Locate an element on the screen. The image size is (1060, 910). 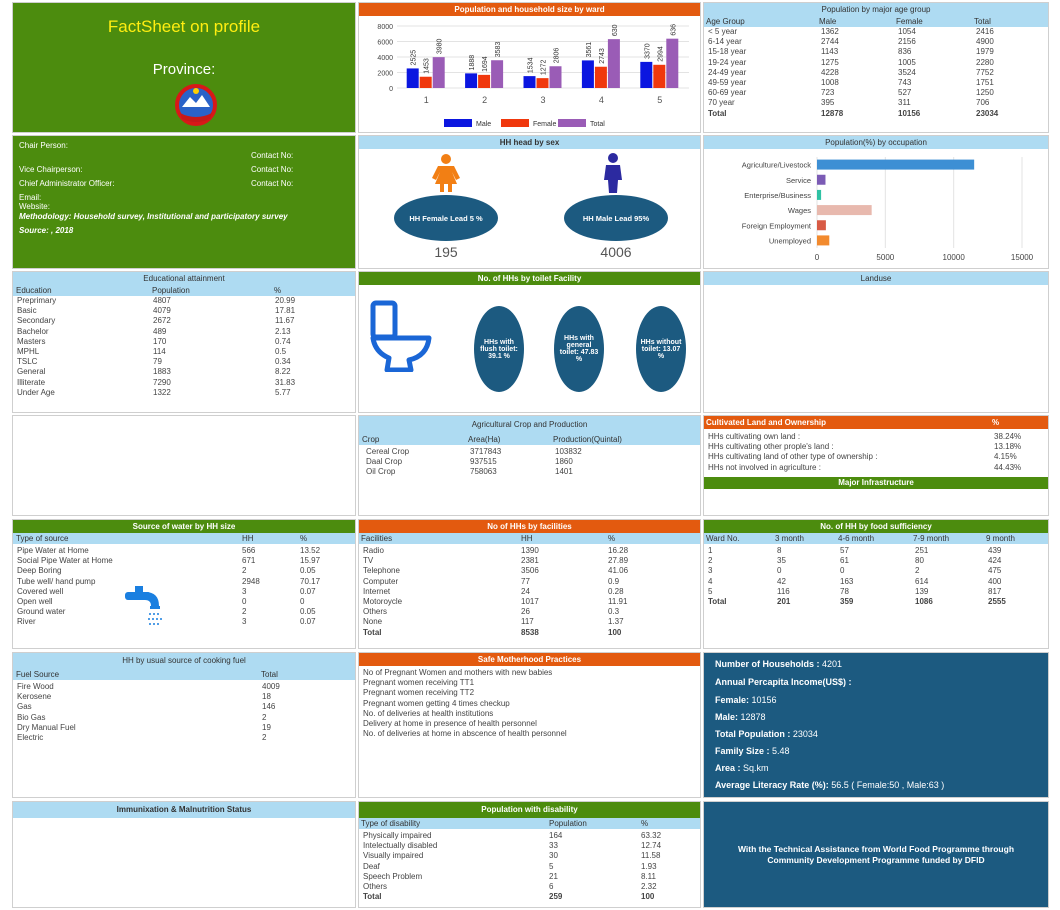
table-cell: 3 is located at coordinates (244, 622).